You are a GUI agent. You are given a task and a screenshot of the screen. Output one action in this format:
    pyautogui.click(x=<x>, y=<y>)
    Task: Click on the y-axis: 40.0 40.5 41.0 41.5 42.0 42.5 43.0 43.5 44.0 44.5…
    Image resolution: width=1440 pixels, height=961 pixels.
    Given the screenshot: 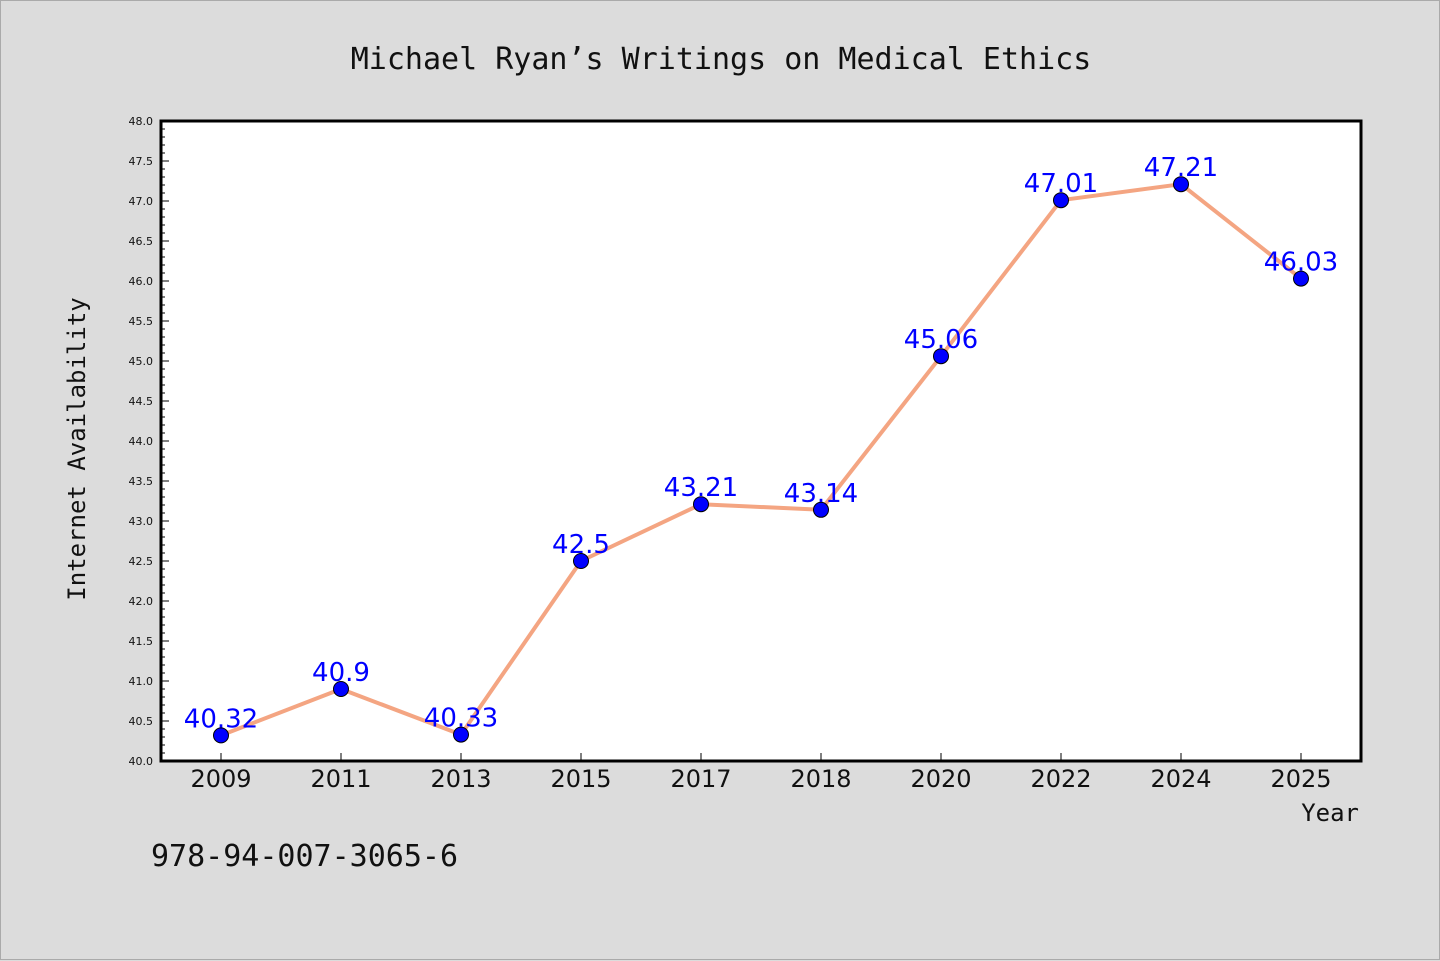 What is the action you would take?
    pyautogui.click(x=149, y=441)
    